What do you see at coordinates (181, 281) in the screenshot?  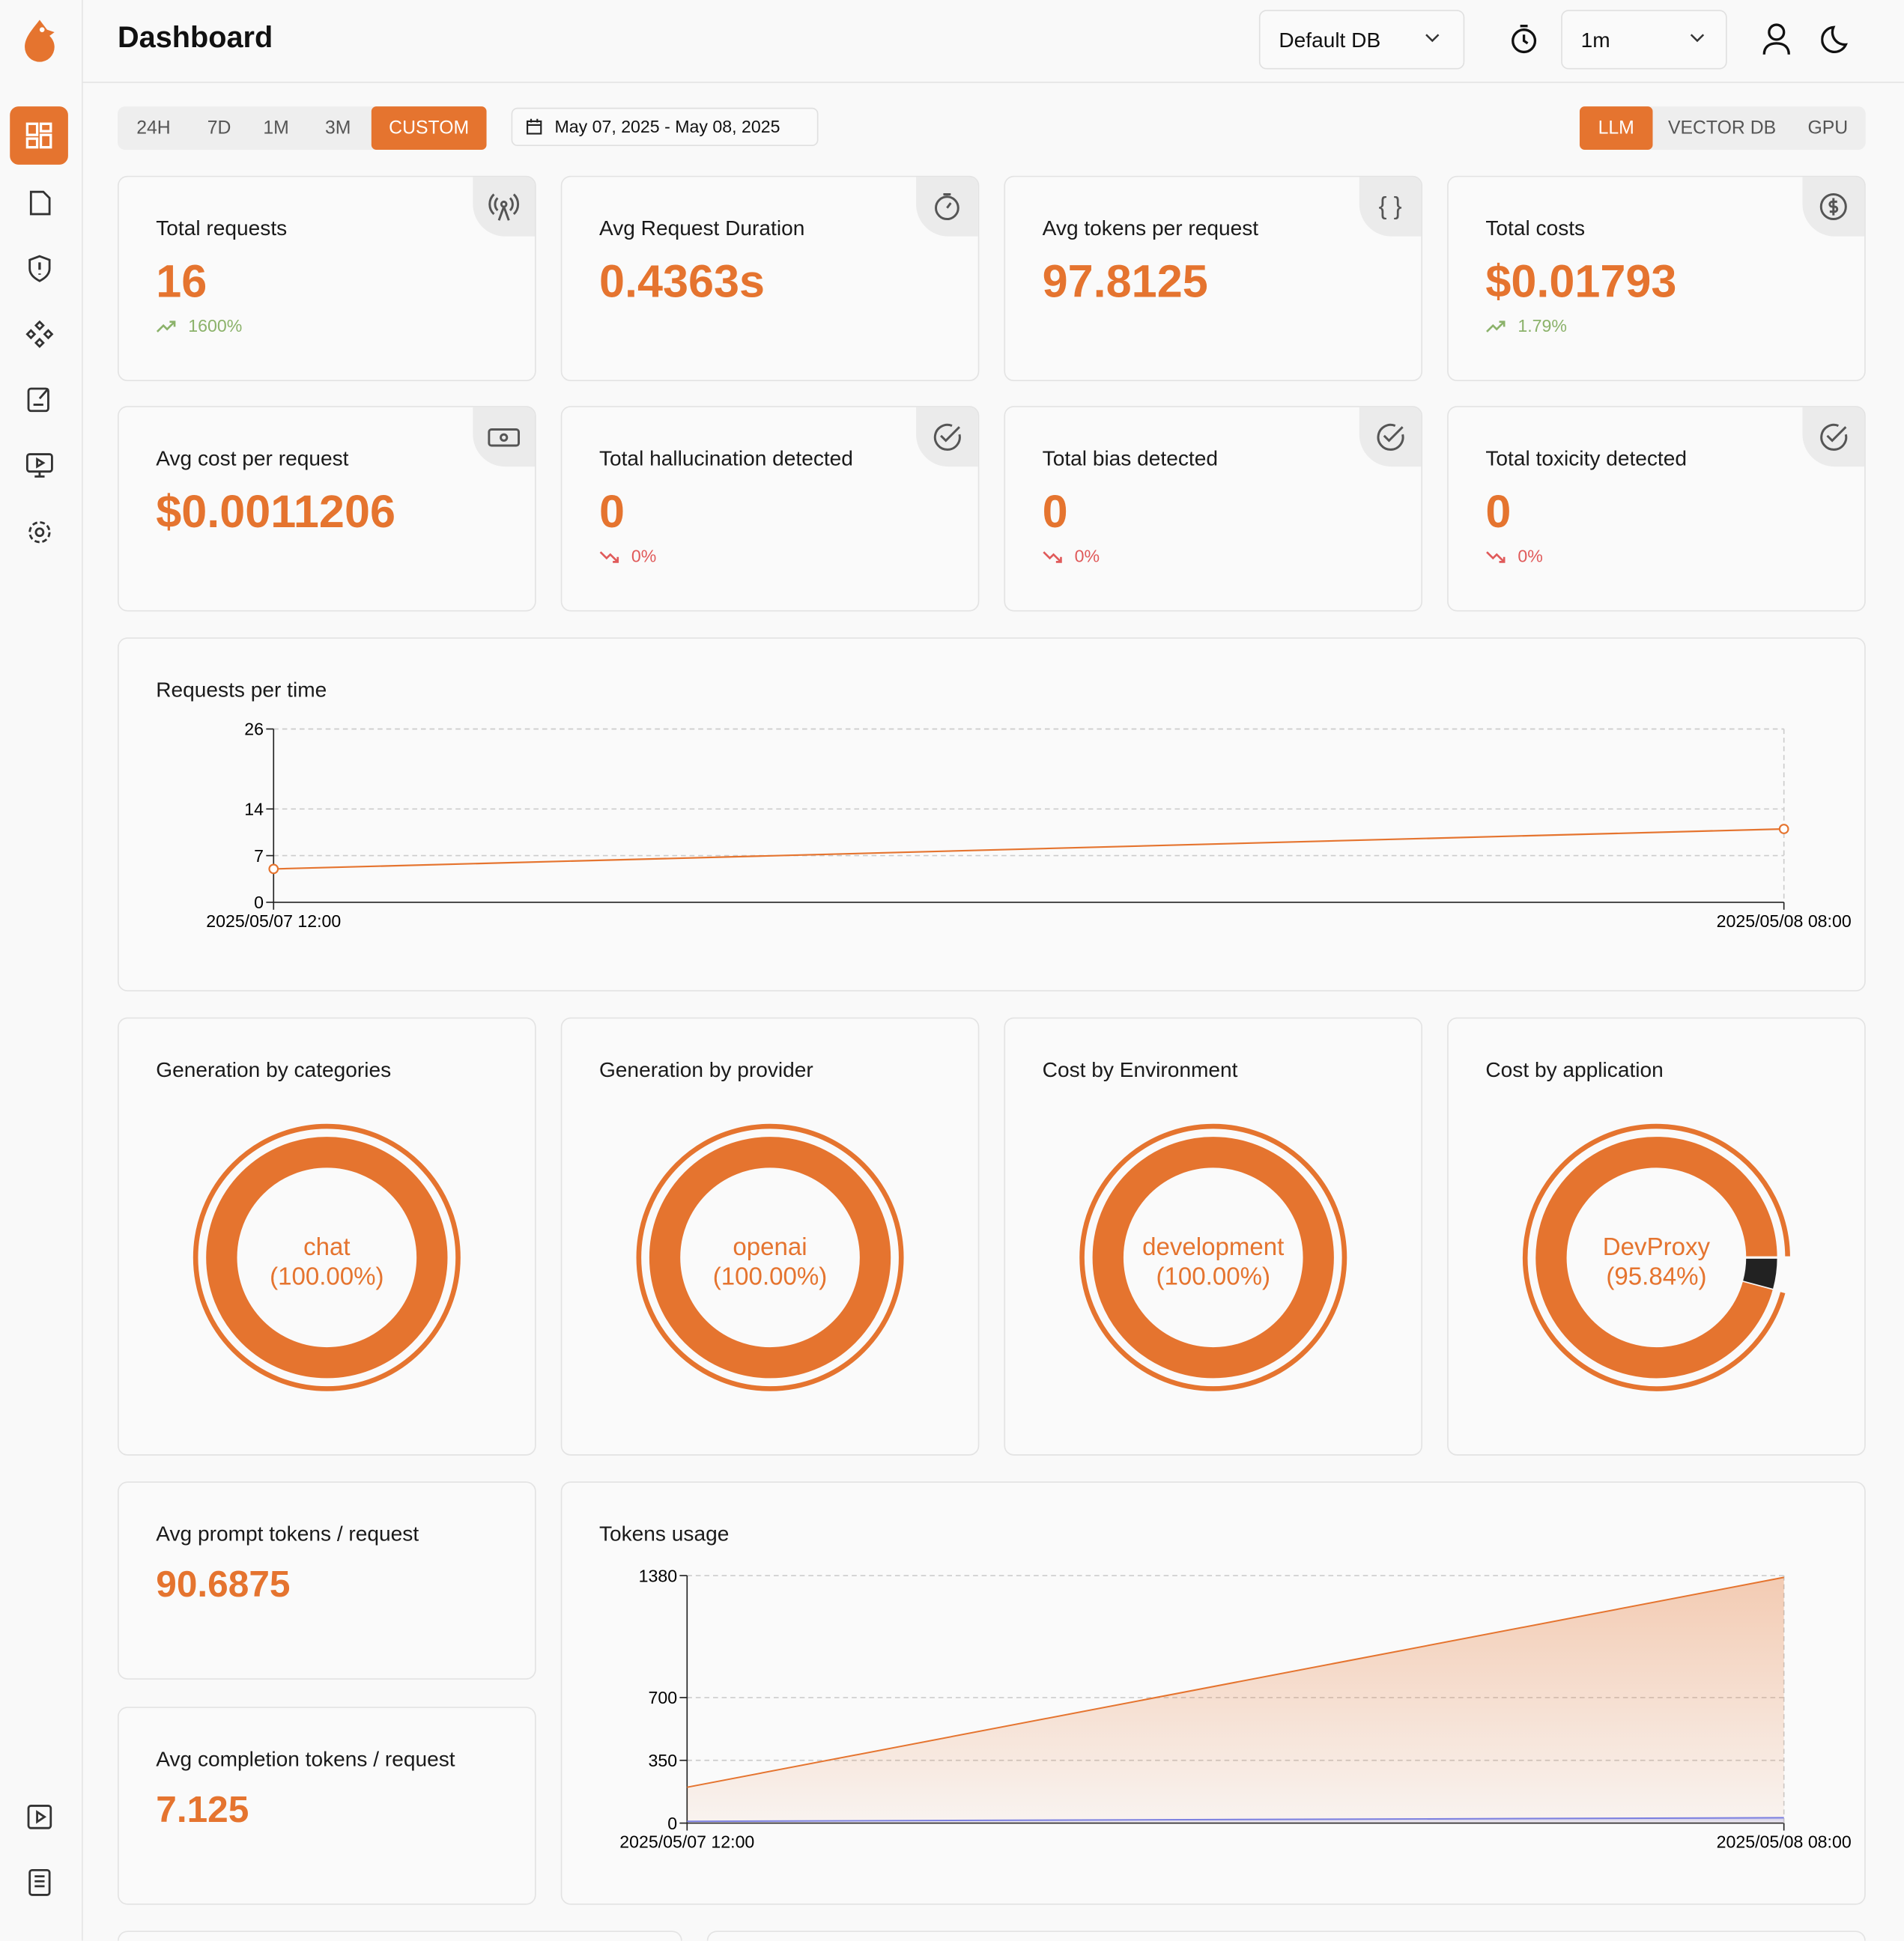 I see `stat-value: 16` at bounding box center [181, 281].